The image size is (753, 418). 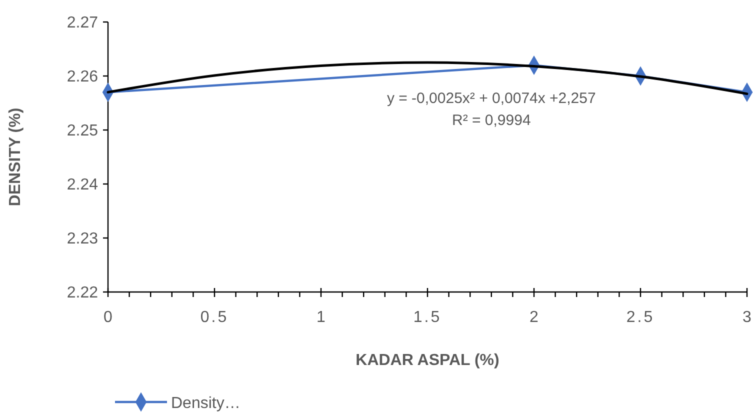 What do you see at coordinates (82, 23) in the screenshot?
I see `y-tick-label: 2.27` at bounding box center [82, 23].